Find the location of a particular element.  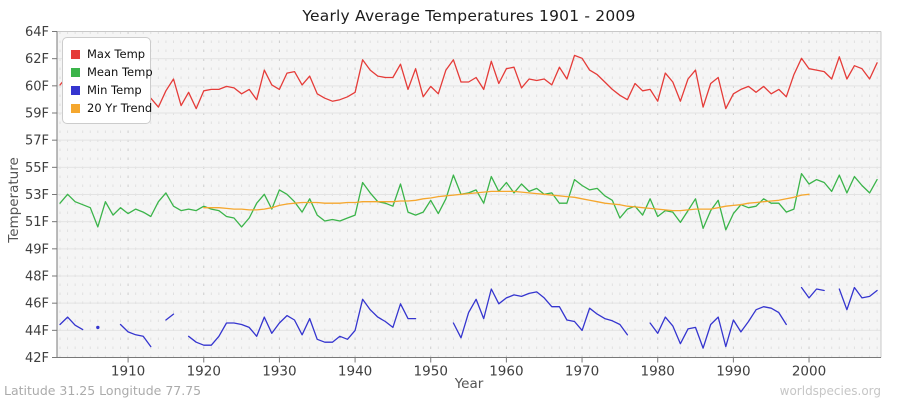

legend-label: Min Temp is located at coordinates (114, 90).